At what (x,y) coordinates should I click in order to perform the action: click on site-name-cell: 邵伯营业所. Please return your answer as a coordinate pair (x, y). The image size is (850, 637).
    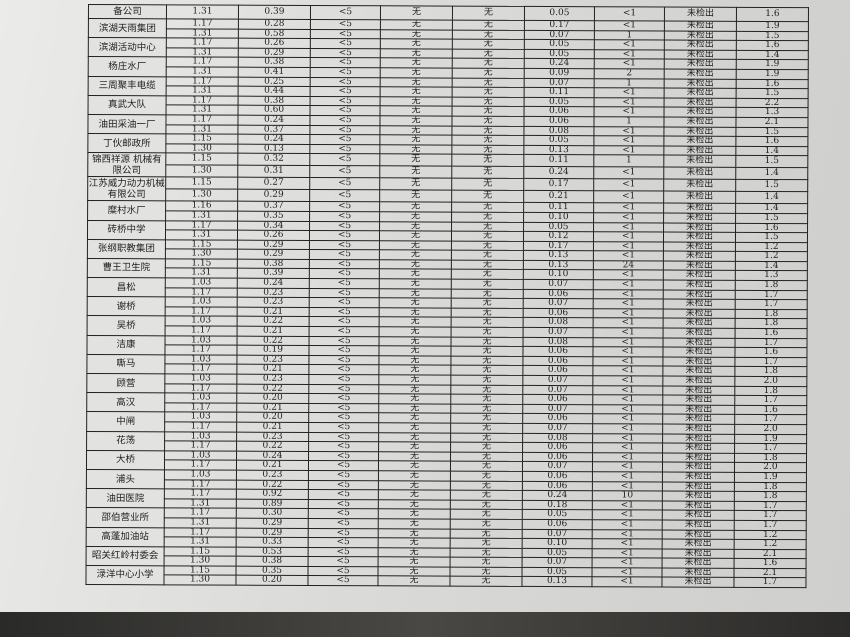
    Looking at the image, I should click on (125, 517).